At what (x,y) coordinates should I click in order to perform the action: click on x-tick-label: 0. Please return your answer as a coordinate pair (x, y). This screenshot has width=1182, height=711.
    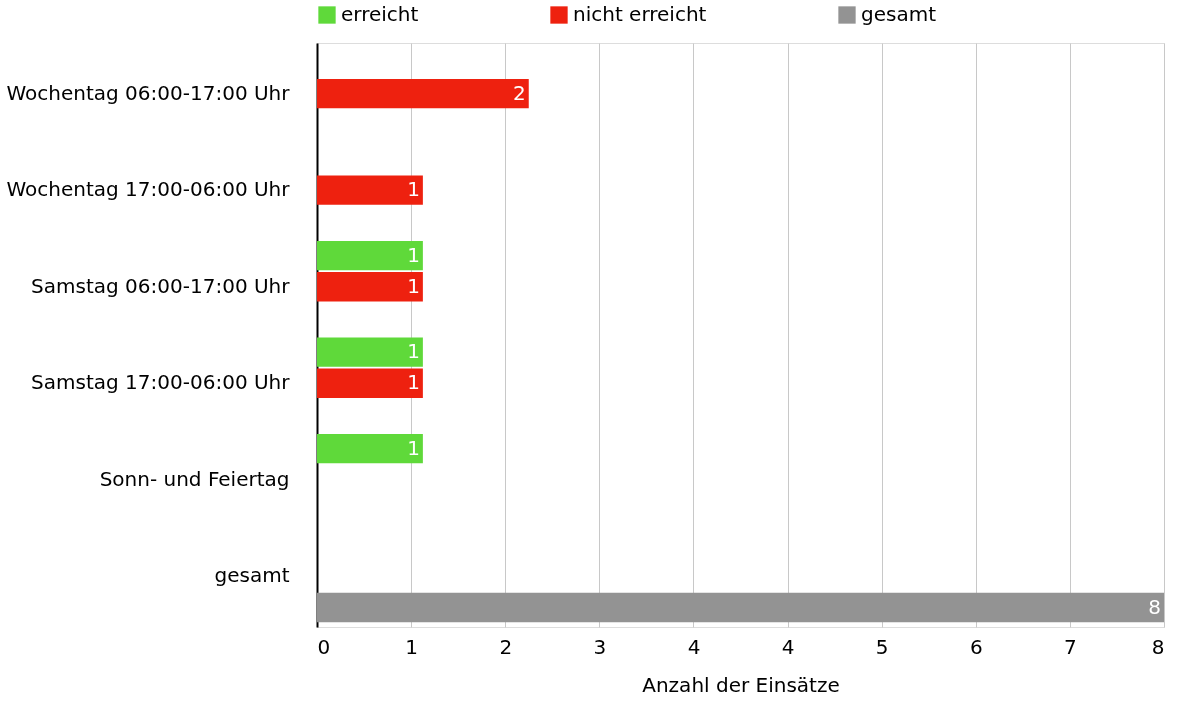
    Looking at the image, I should click on (324, 646).